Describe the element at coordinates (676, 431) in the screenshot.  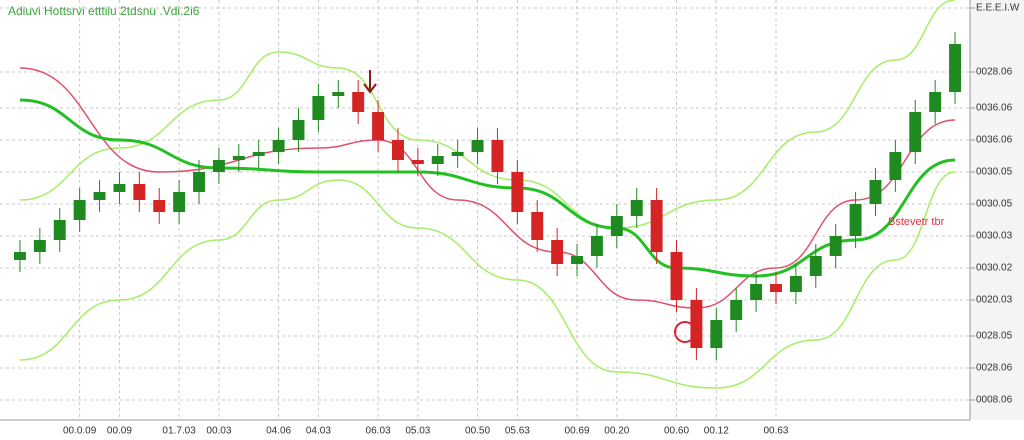
I see `x-tick-label: 00.60` at that location.